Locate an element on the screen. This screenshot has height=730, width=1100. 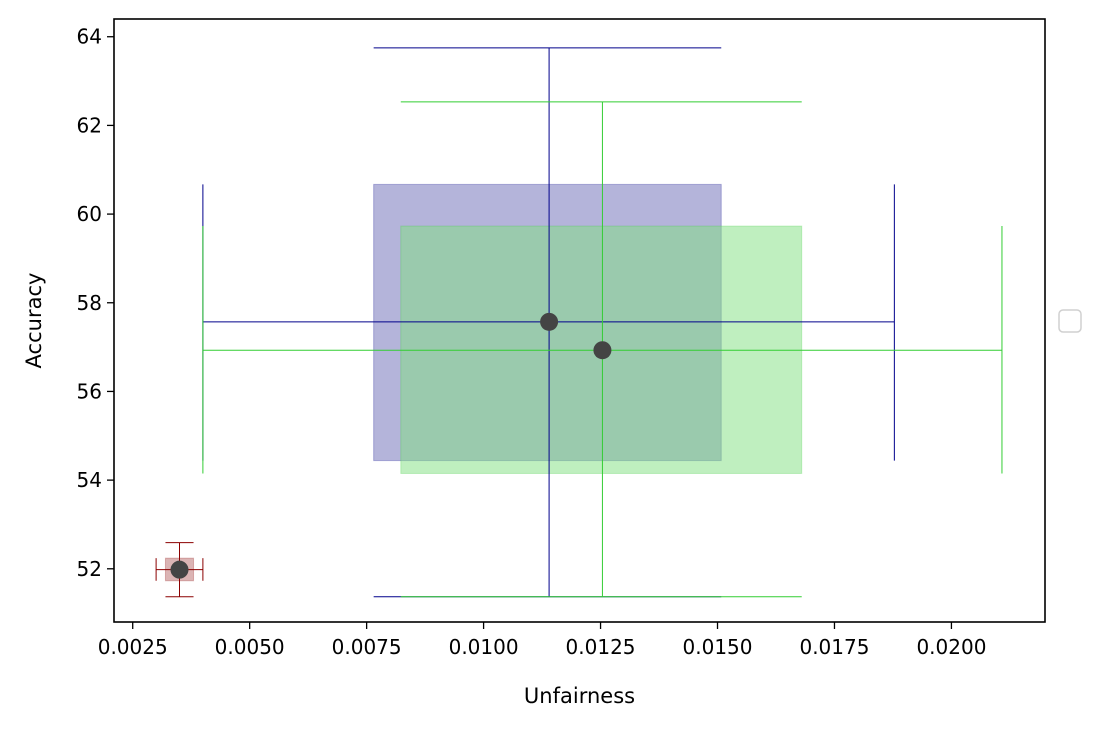
x-tick-label: 0.0125 is located at coordinates (601, 647).